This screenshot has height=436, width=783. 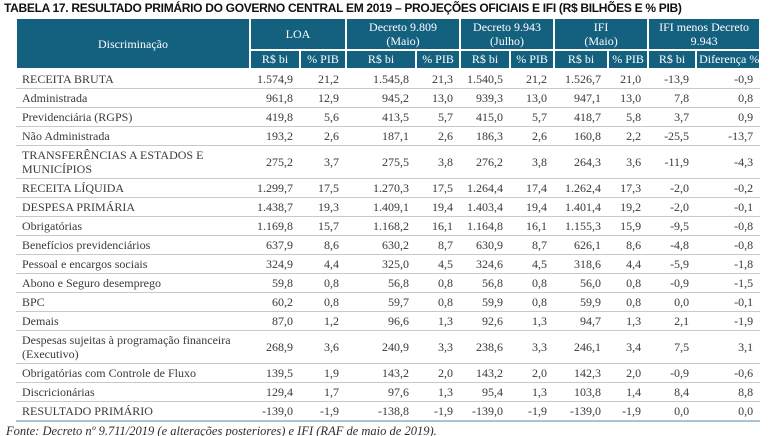 What do you see at coordinates (581, 347) in the screenshot?
I see `value-cell: 246,1` at bounding box center [581, 347].